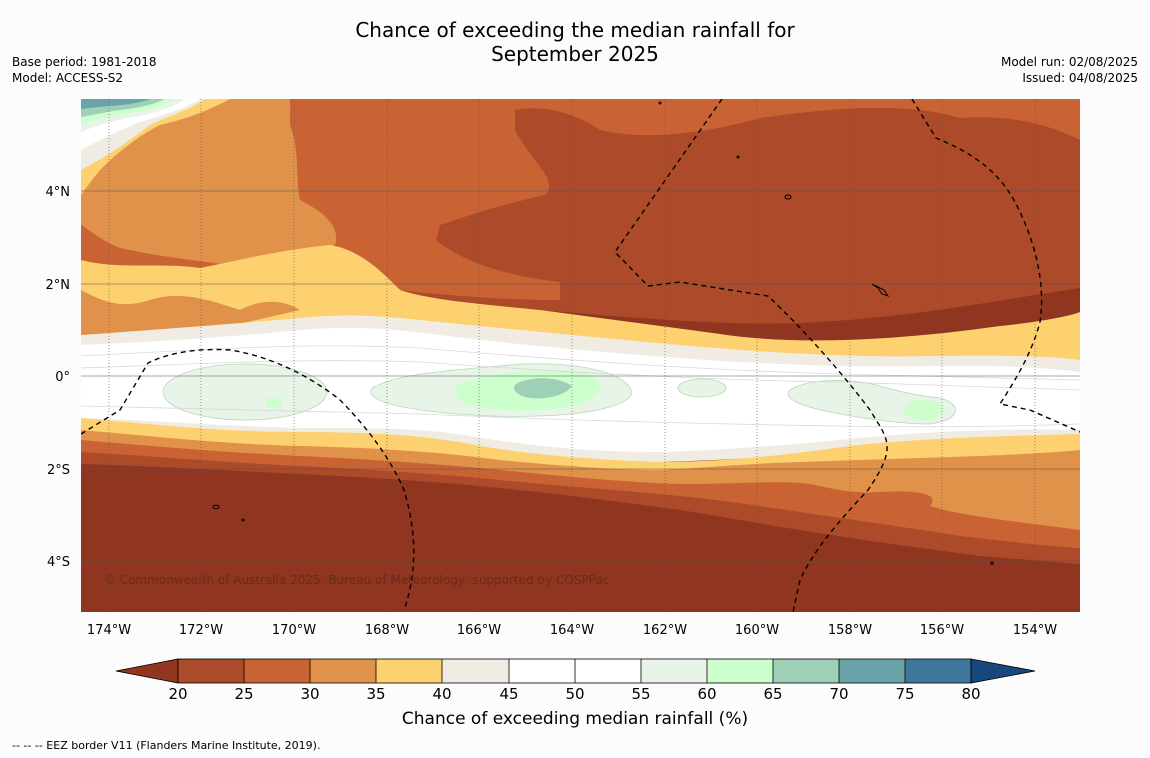  Describe the element at coordinates (68, 78) in the screenshot. I see `model-name: Model: ACCESS-S2` at that location.